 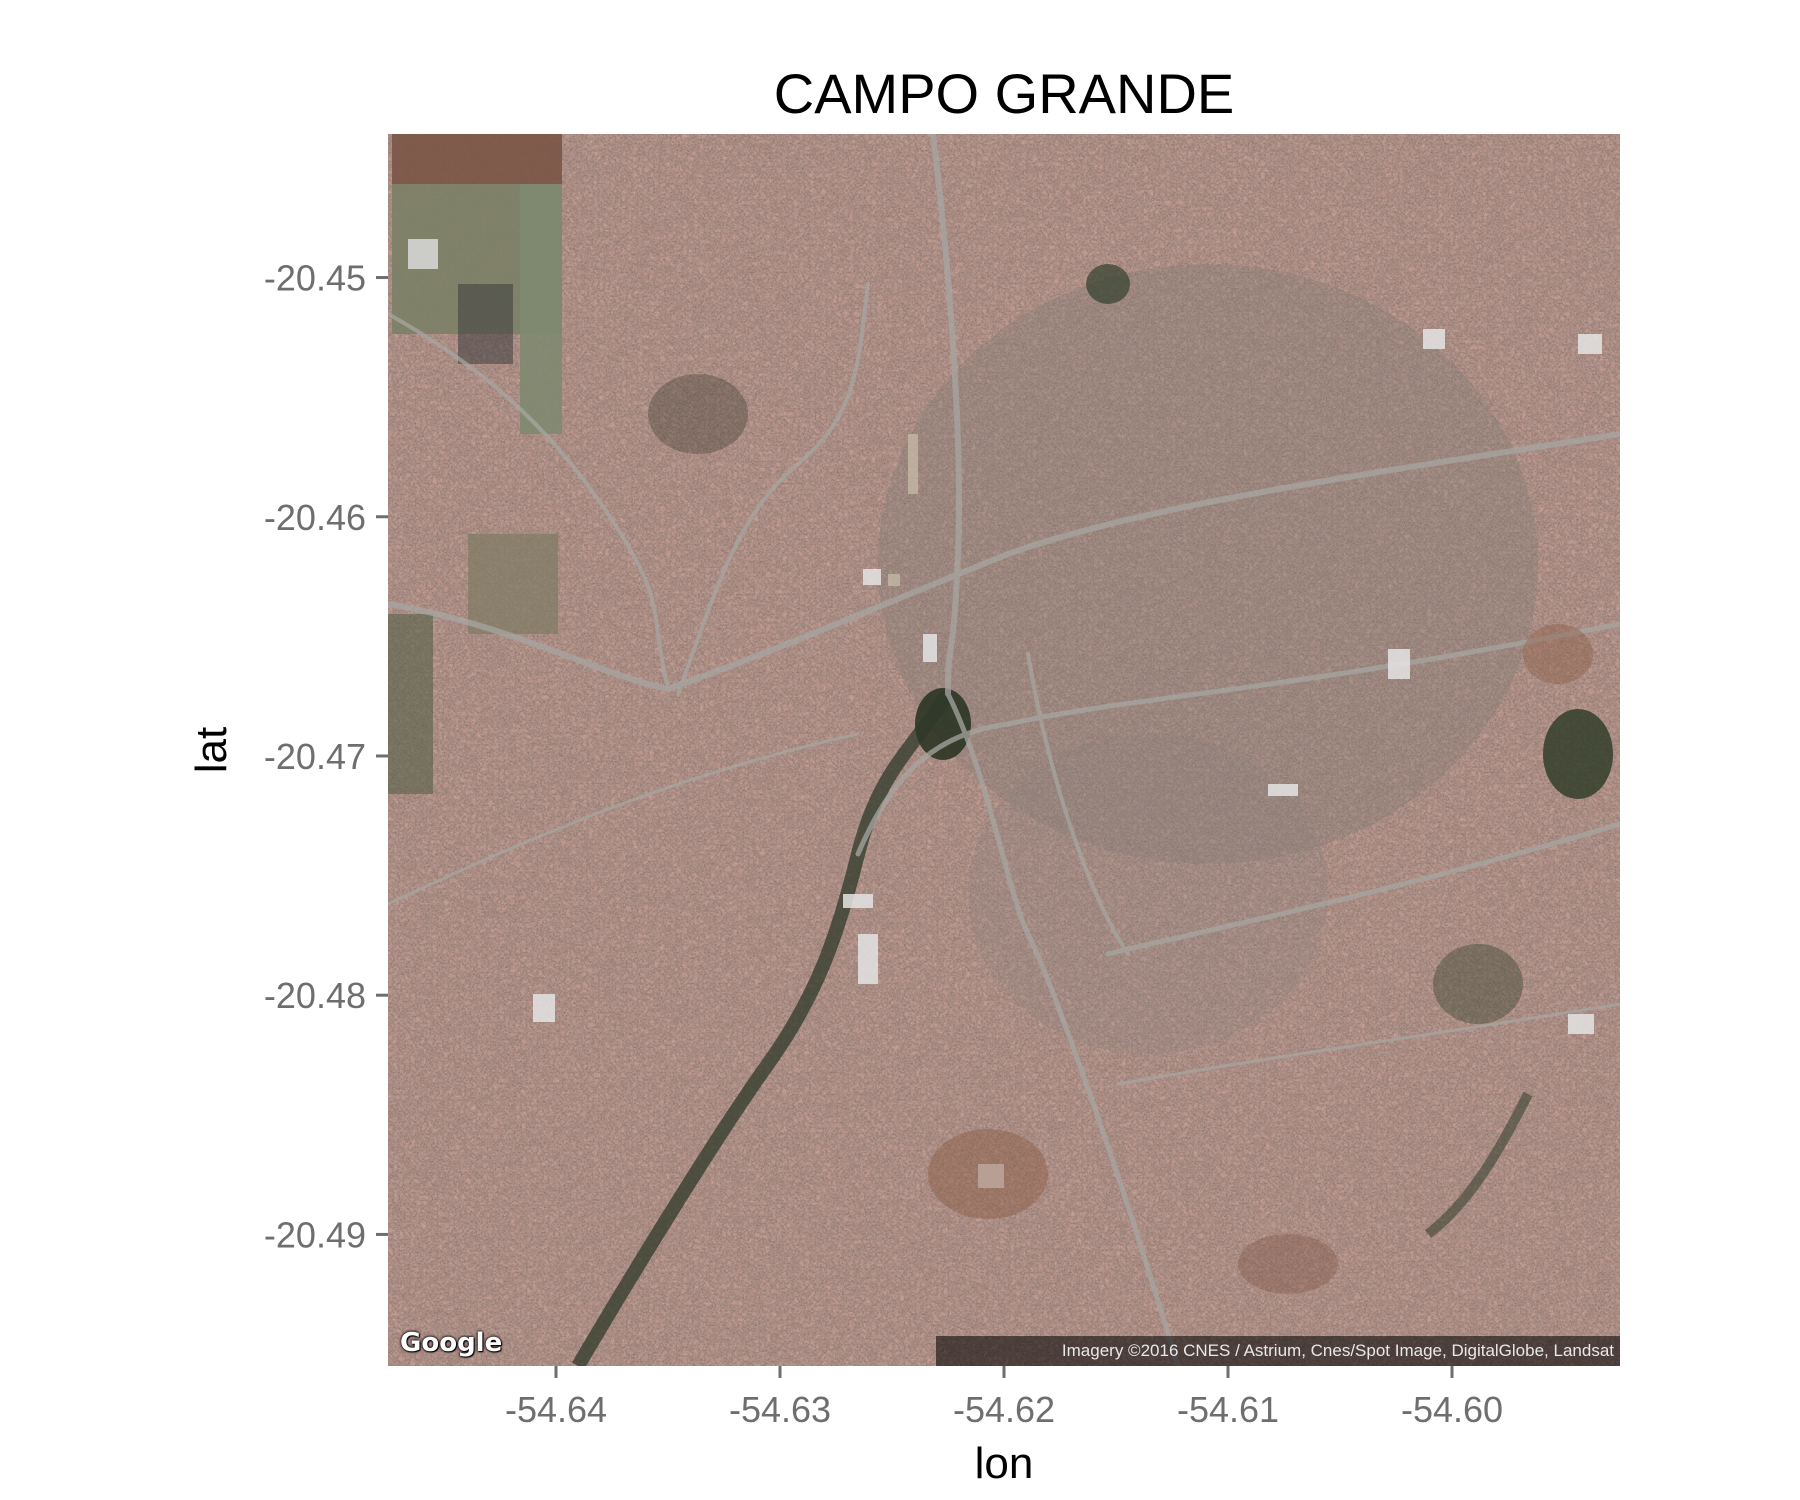 What do you see at coordinates (315, 1234) in the screenshot?
I see `y-tick-label: -20.49` at bounding box center [315, 1234].